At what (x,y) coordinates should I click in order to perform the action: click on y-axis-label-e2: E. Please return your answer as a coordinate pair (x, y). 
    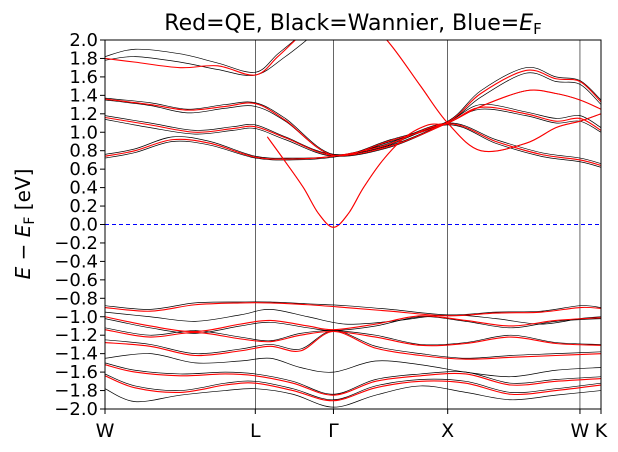
    Looking at the image, I should click on (23, 230).